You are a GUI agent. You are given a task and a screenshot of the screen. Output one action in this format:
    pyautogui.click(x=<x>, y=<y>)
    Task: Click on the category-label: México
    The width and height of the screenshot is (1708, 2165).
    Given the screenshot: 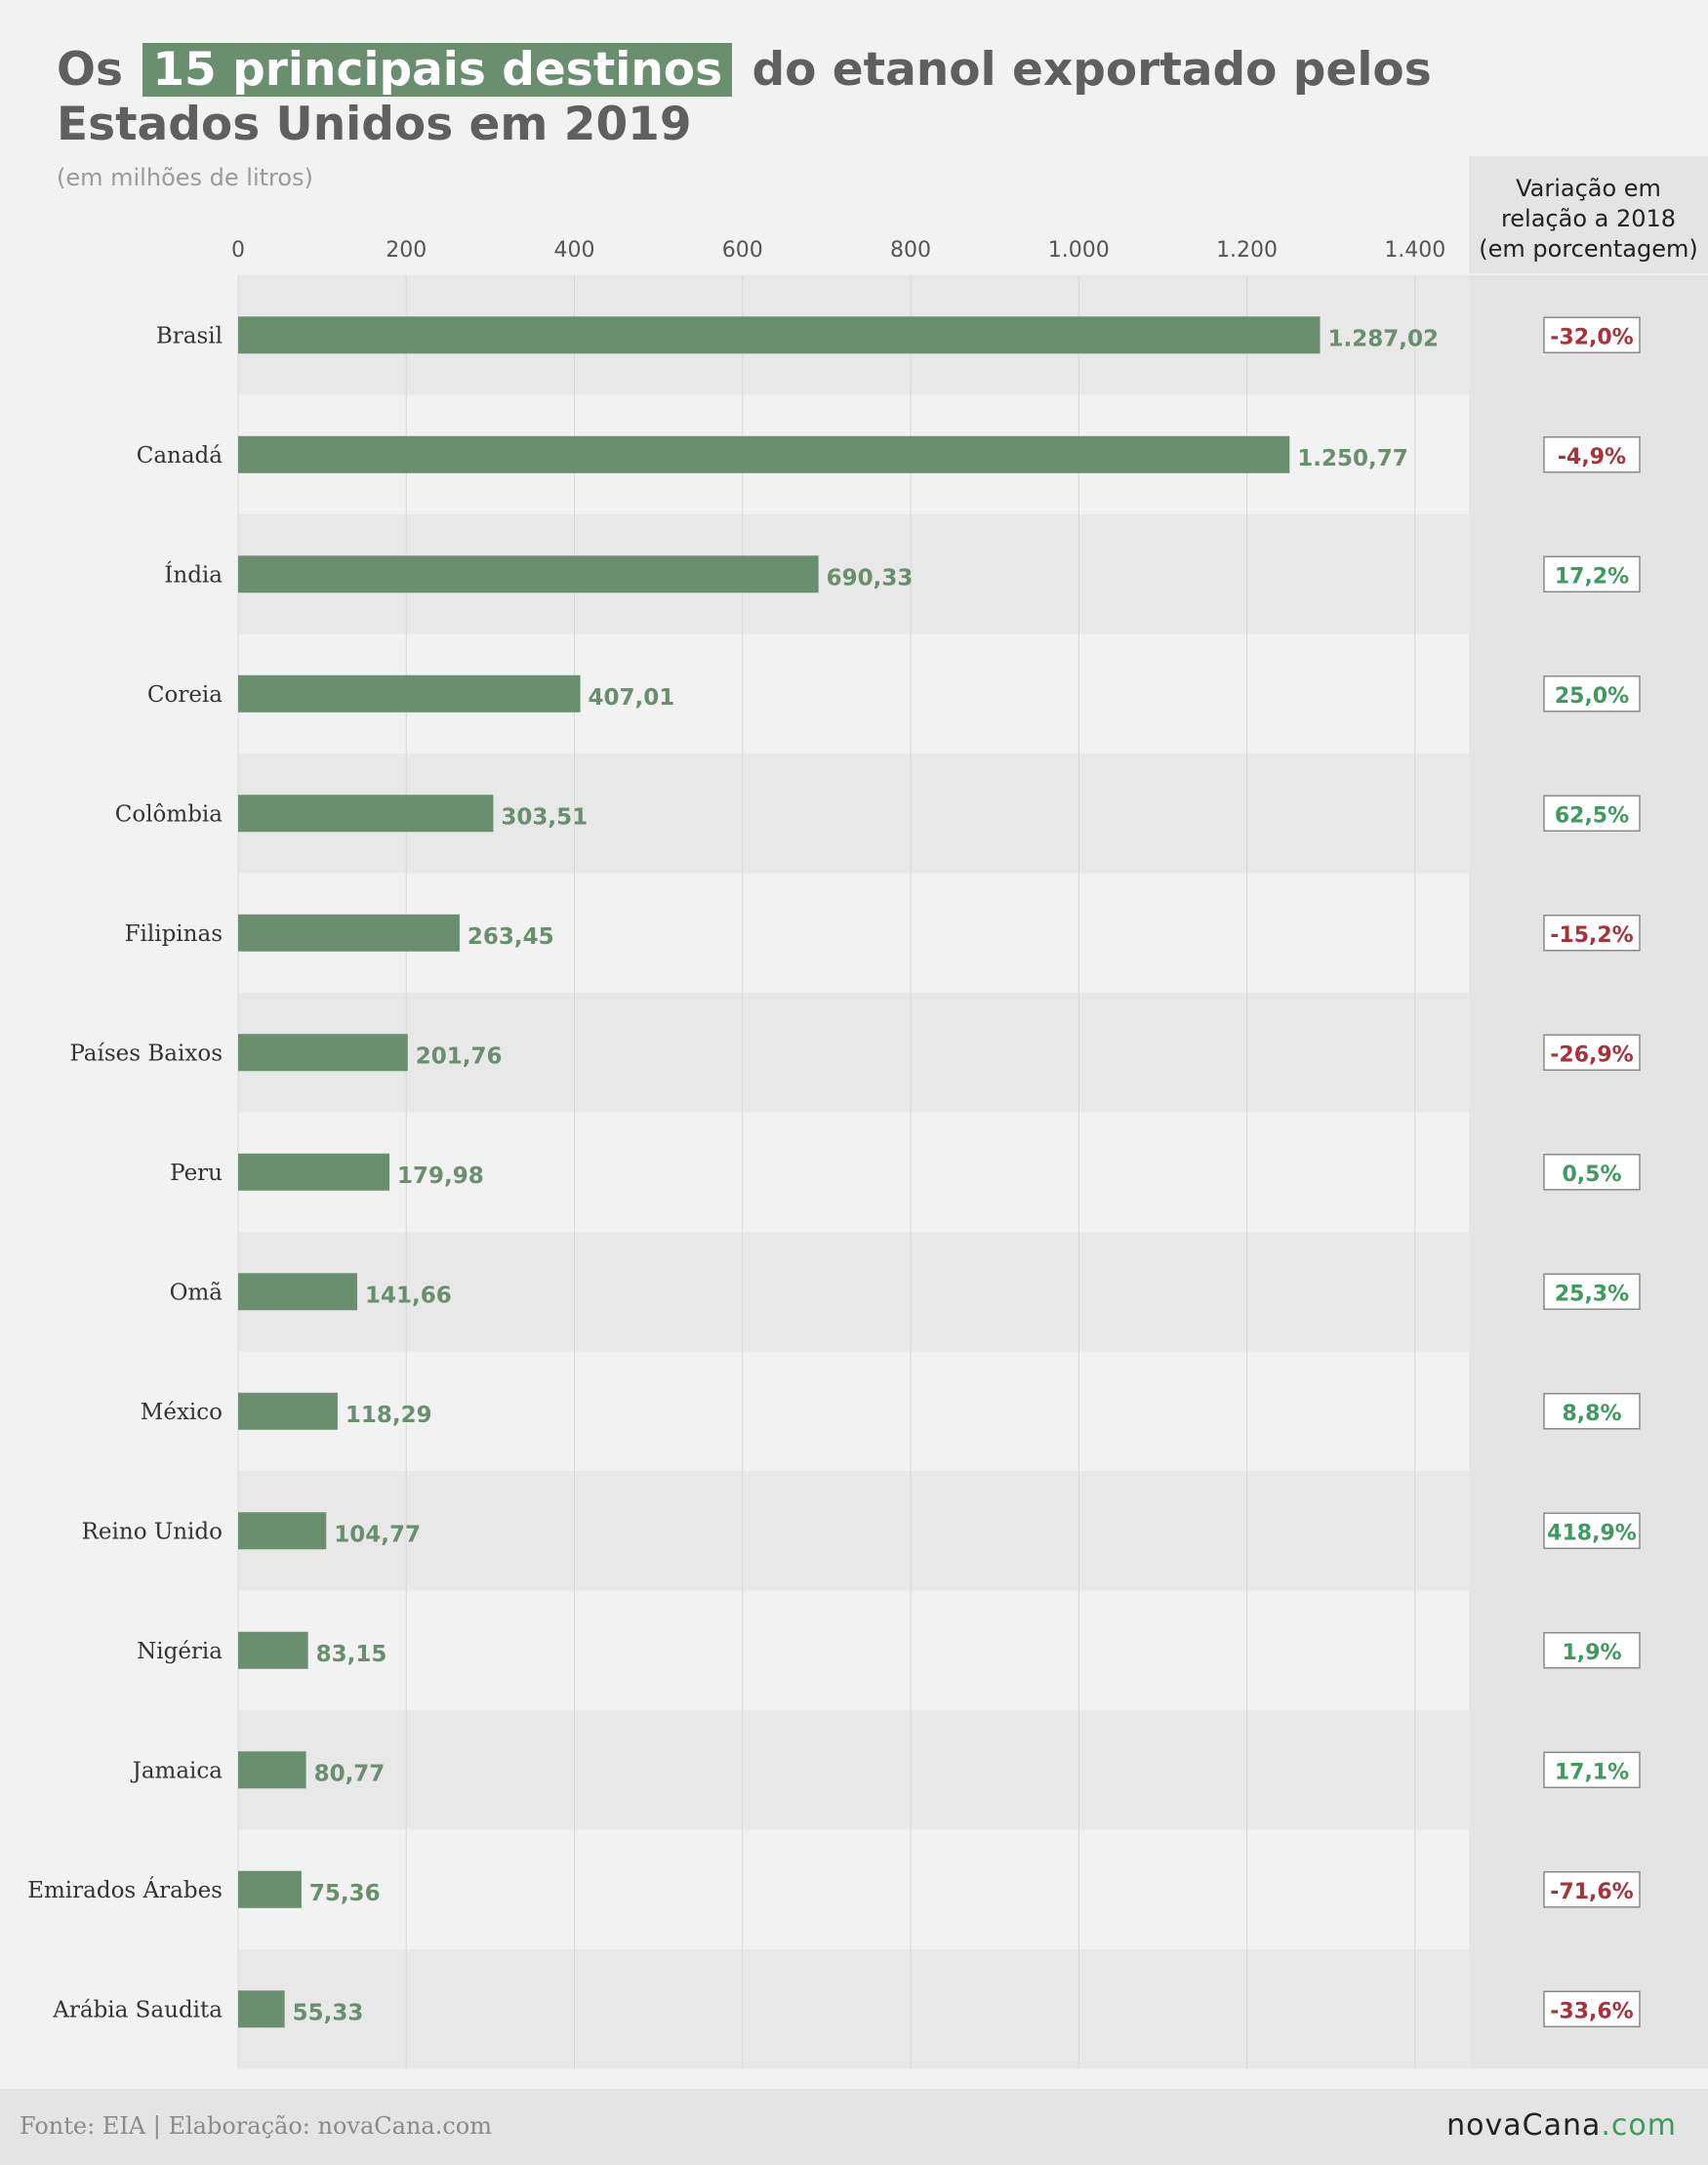 What is the action you would take?
    pyautogui.click(x=182, y=1412)
    